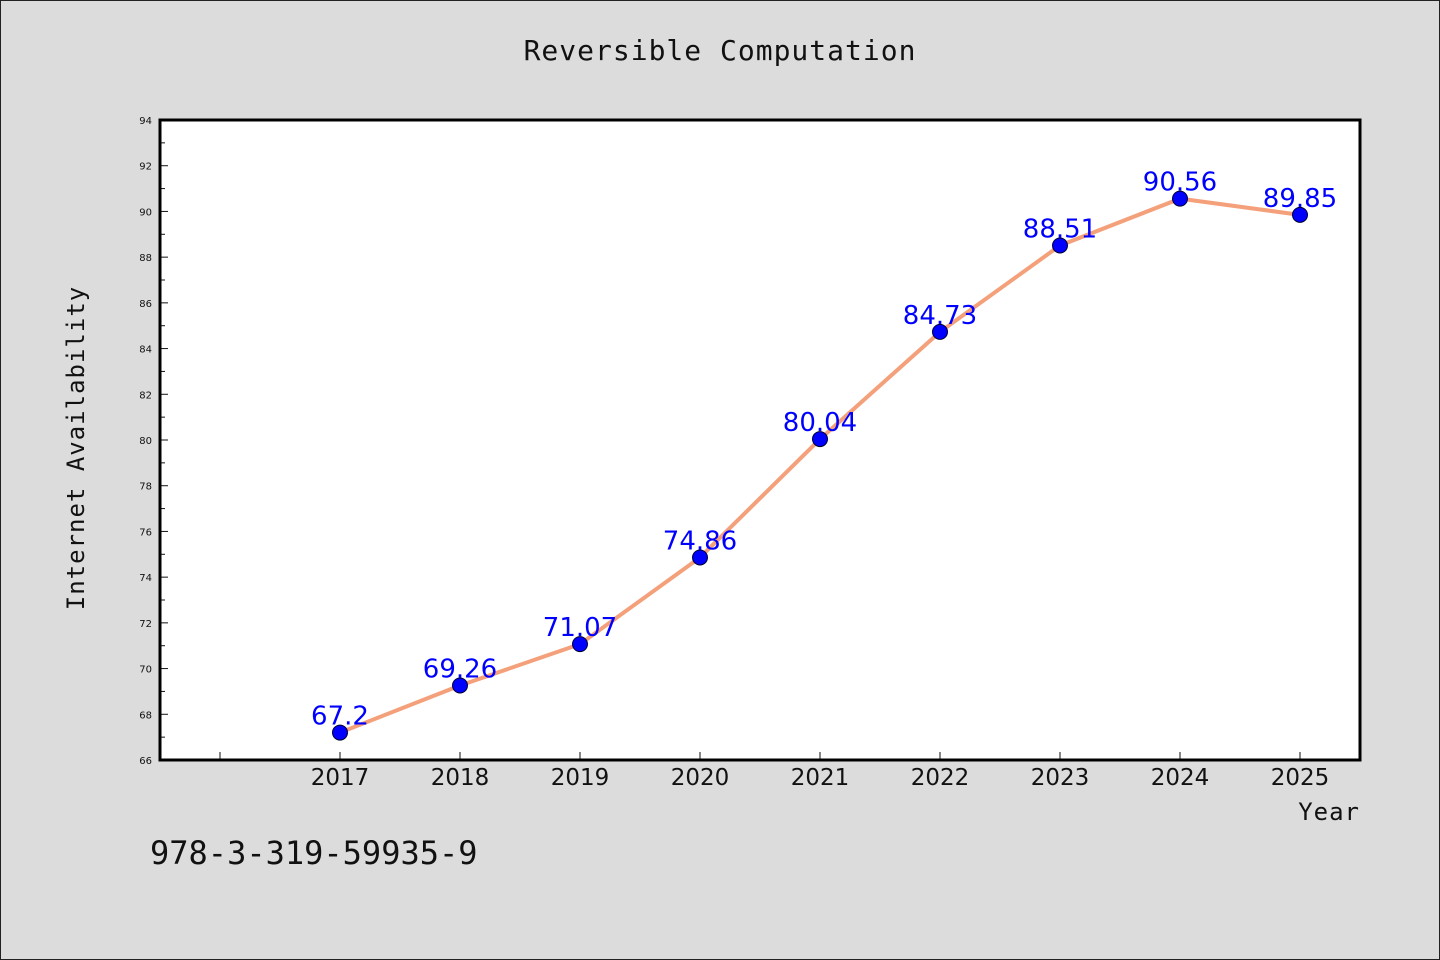  I want to click on x-tick-label: 2020, so click(700, 778).